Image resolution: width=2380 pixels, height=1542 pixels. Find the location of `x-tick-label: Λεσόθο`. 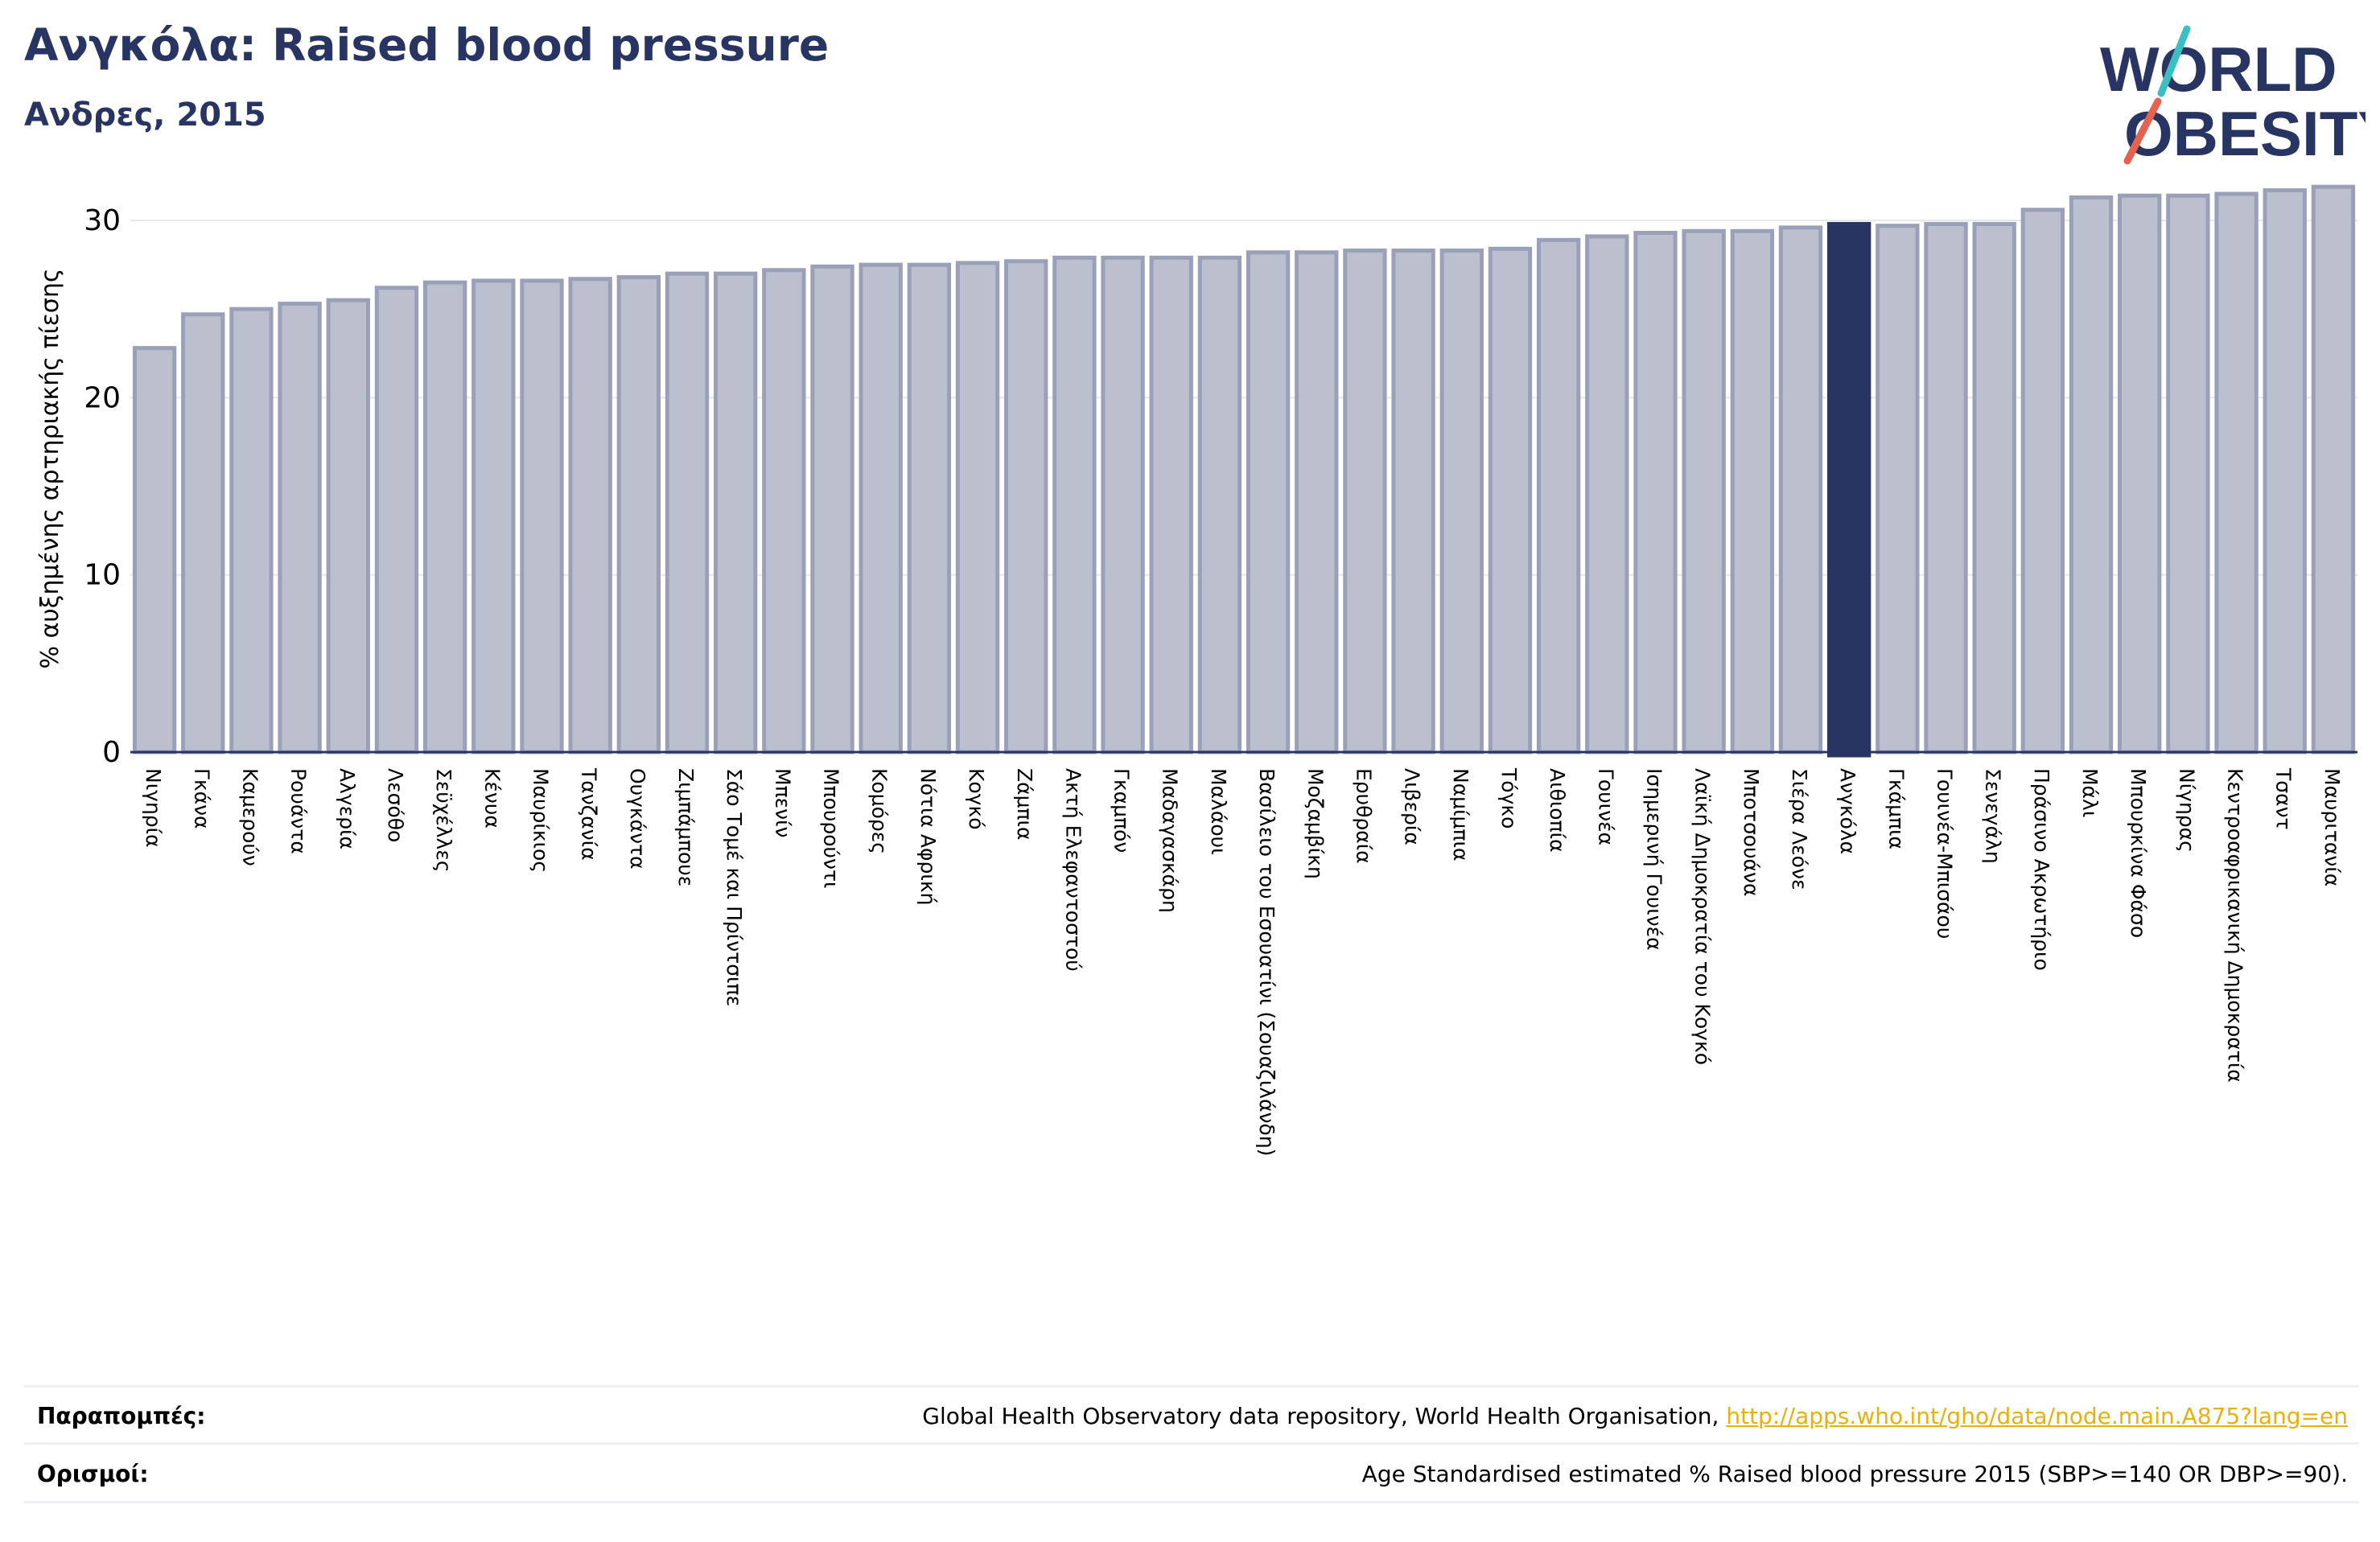

x-tick-label: Λεσόθο is located at coordinates (395, 805).